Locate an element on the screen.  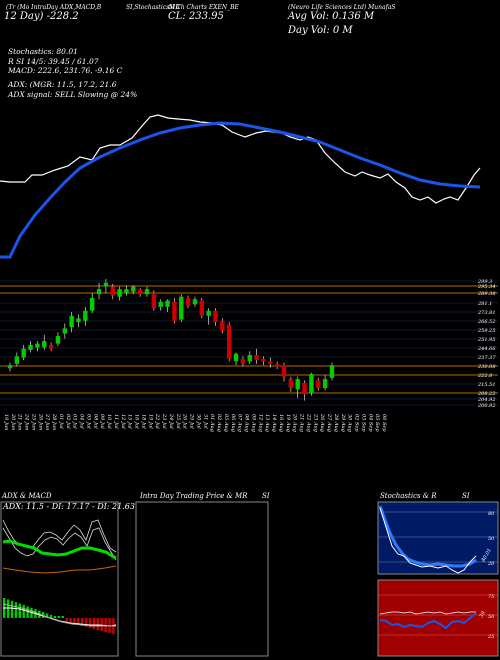
date-label: 26 Jul is located at coordinates (185, 421).